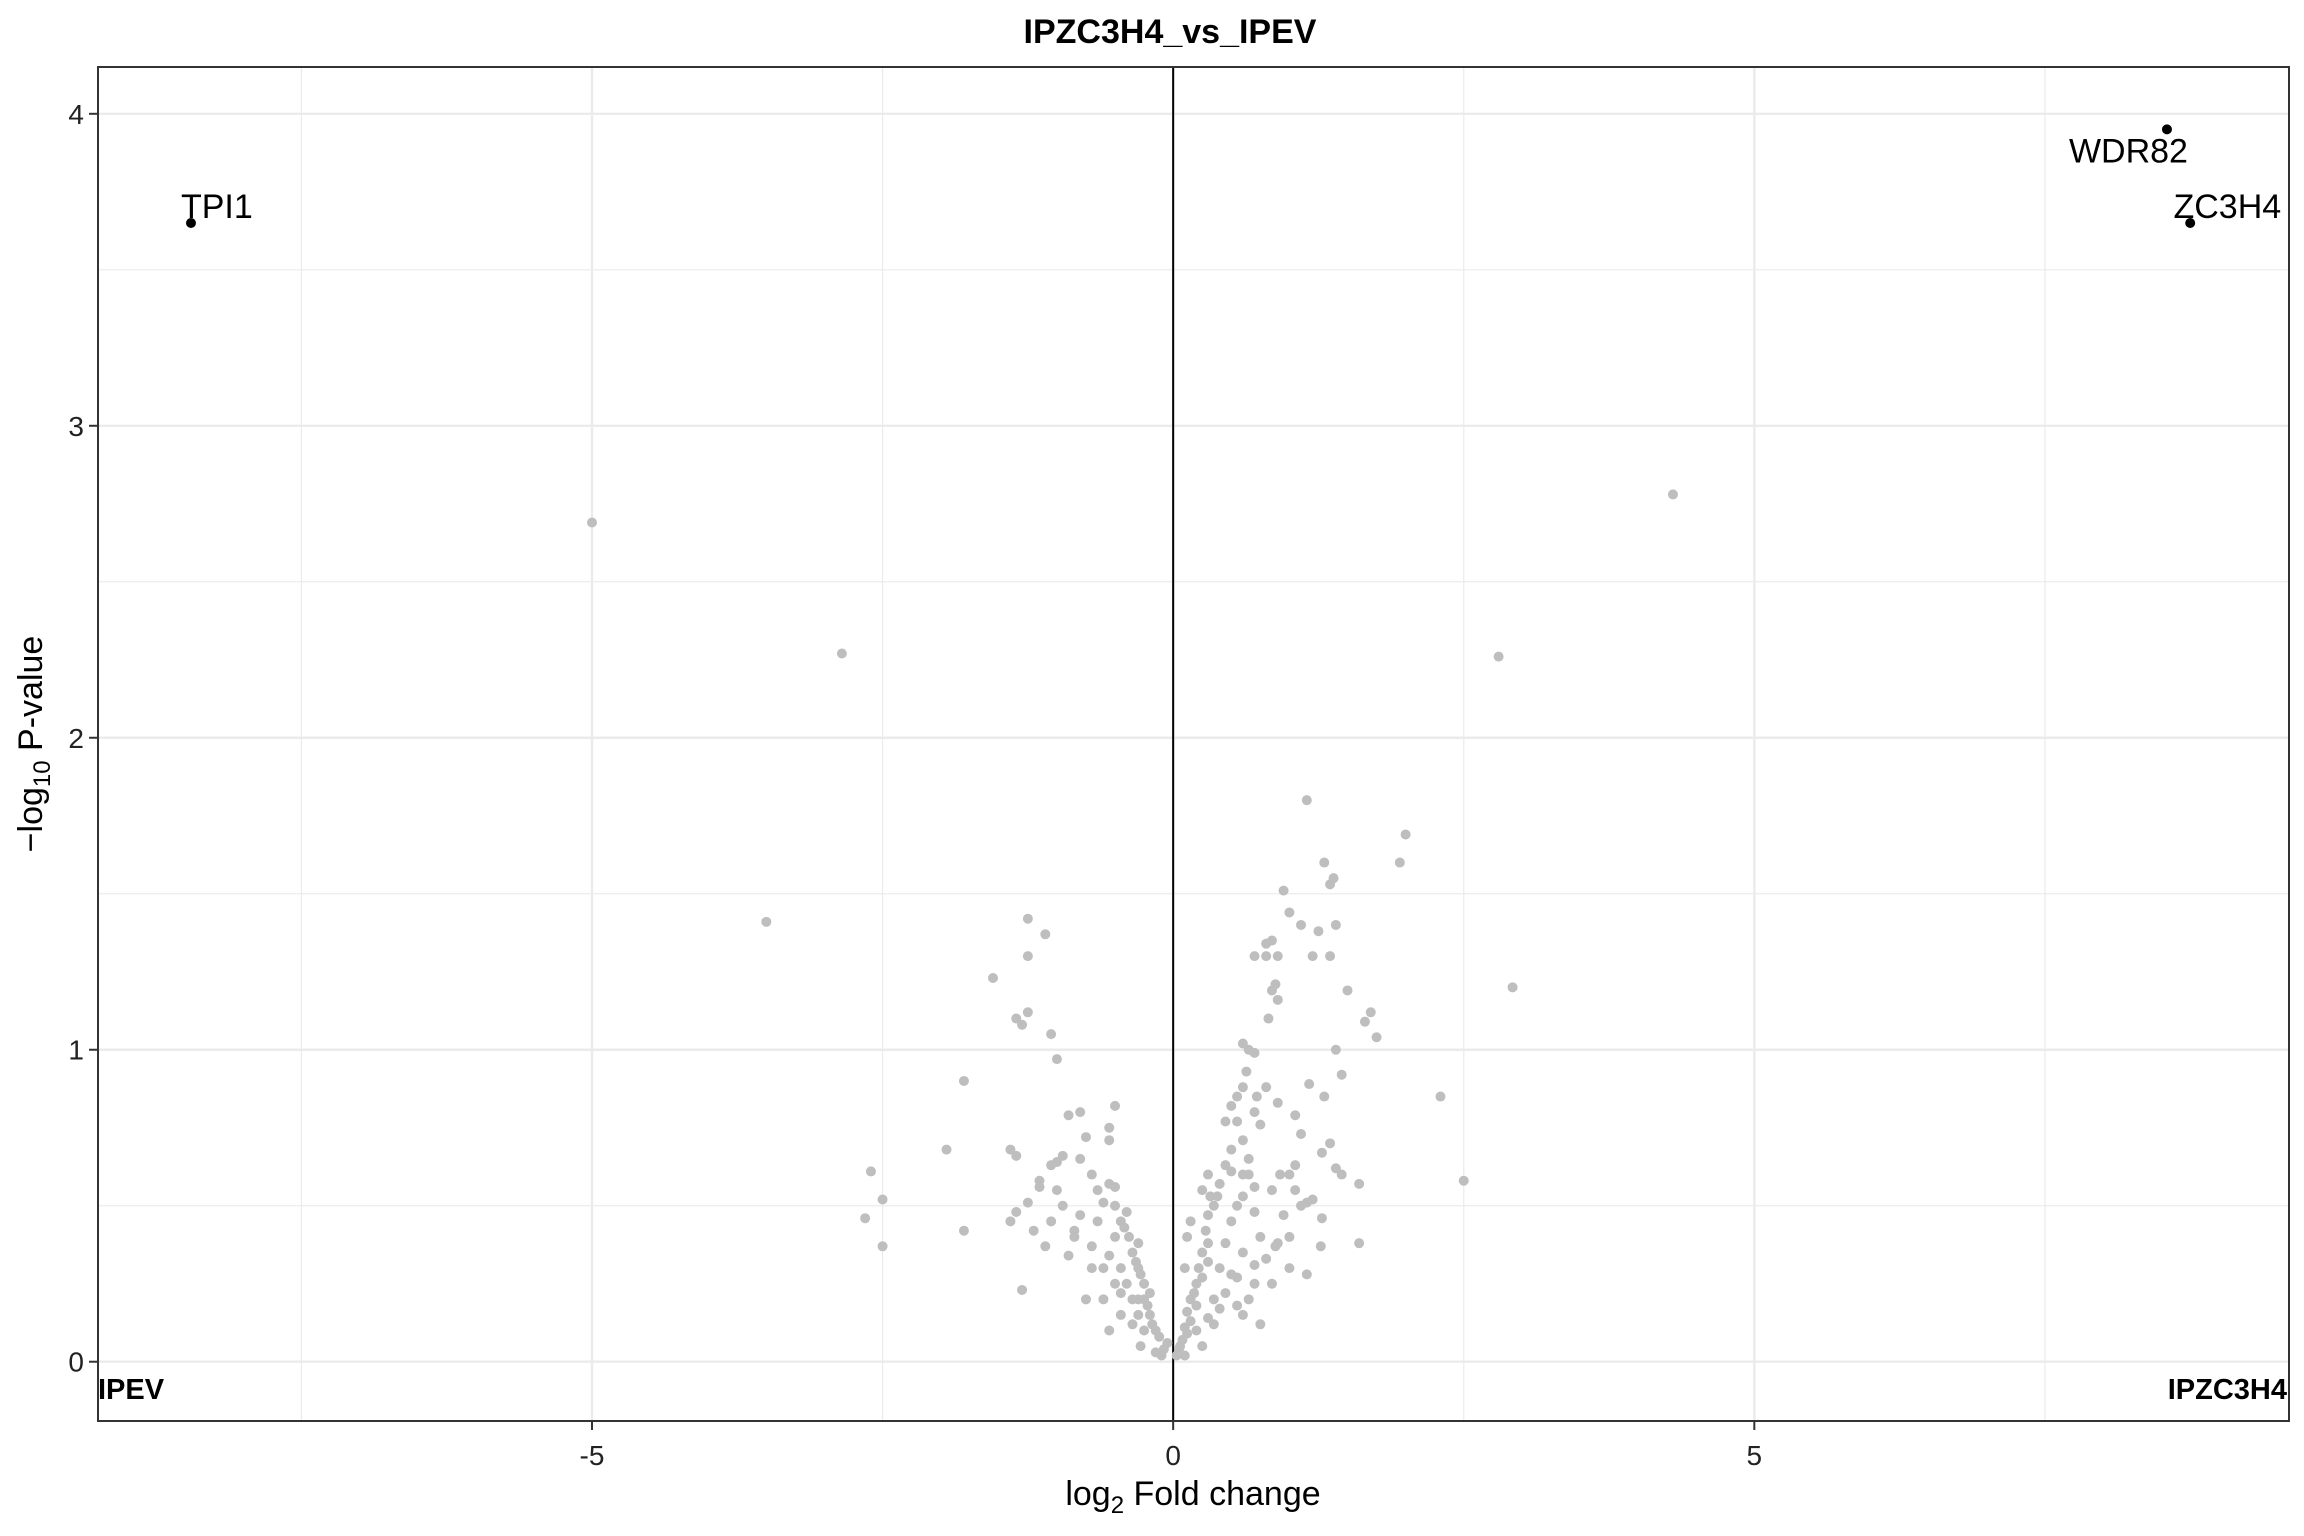  I want to click on gene-labels: WDR82 ZC3H4 TPI1, so click(1231, 179).